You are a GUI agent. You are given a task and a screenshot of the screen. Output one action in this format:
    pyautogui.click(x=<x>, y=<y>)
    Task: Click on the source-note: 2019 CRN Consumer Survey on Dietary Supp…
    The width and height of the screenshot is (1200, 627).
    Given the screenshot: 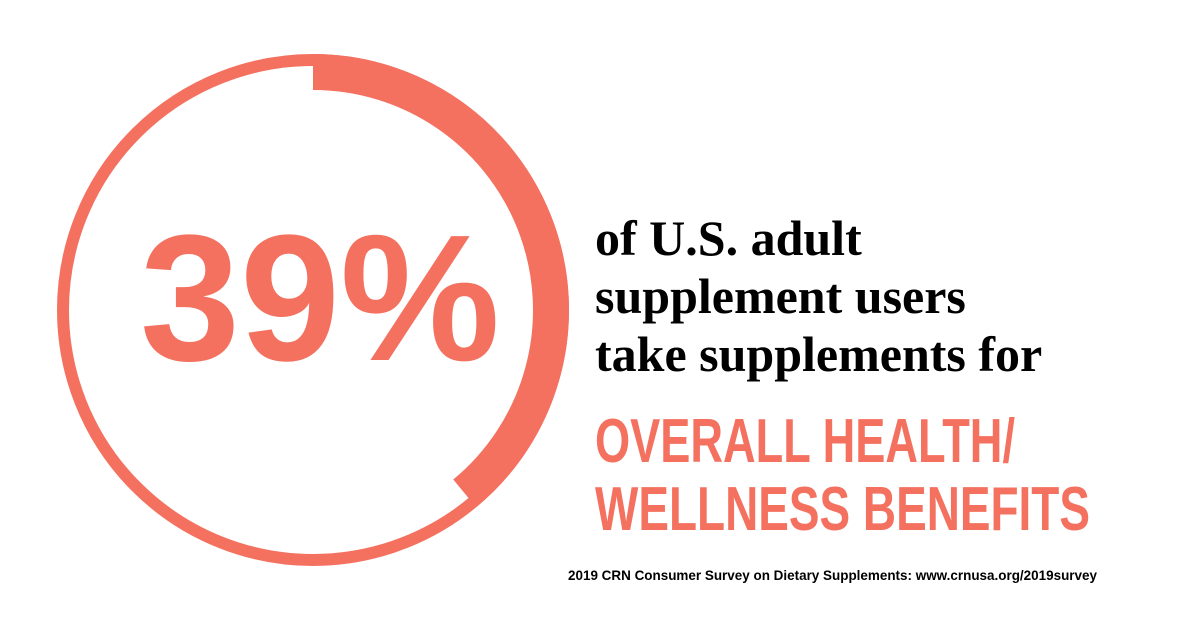 What is the action you would take?
    pyautogui.click(x=832, y=575)
    